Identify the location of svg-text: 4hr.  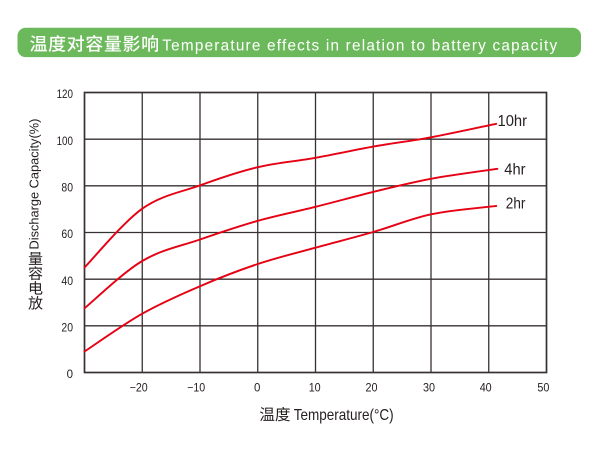
(515, 169).